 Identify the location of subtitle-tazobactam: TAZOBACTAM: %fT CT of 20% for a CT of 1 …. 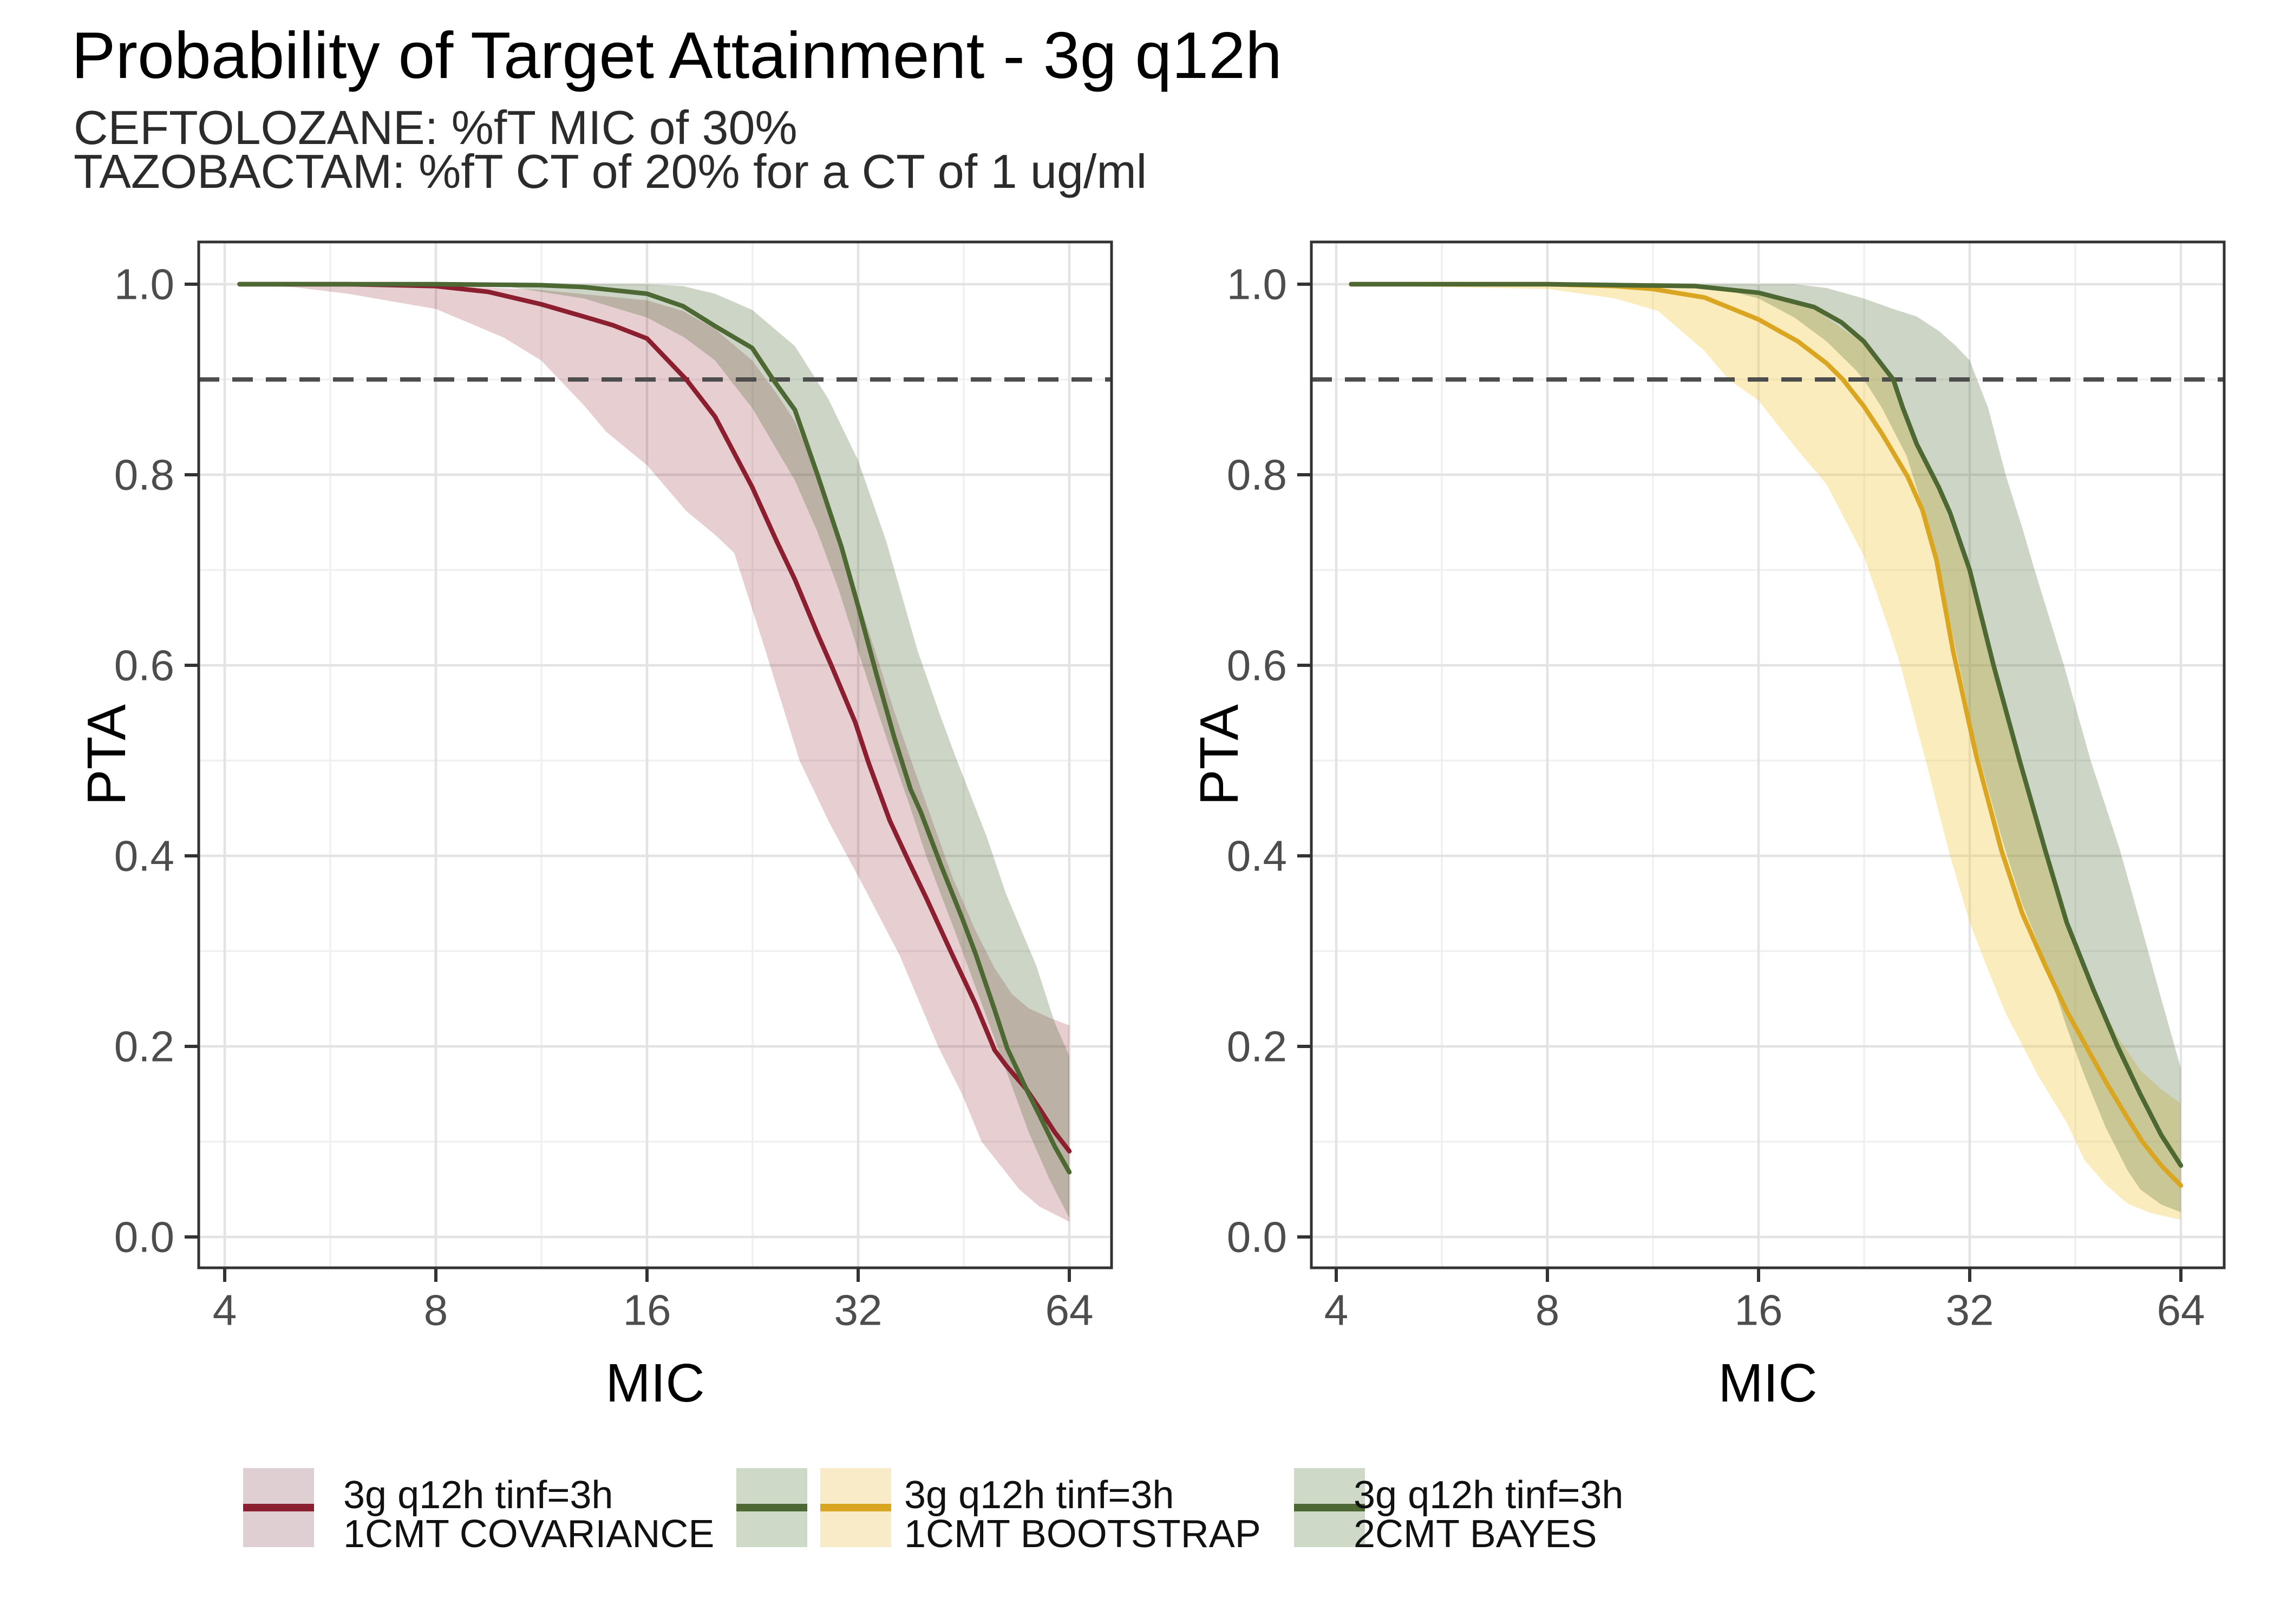
(610, 171).